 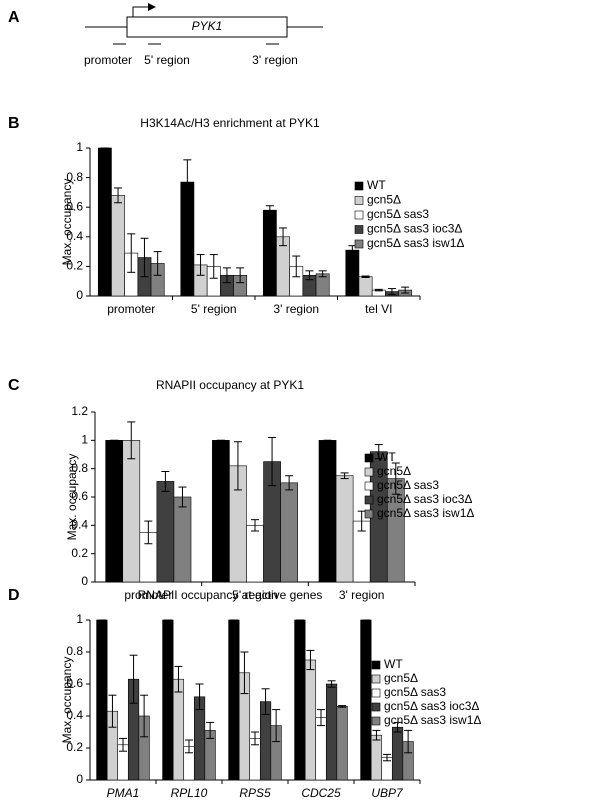 What do you see at coordinates (207, 27) in the screenshot?
I see `gene-box` at bounding box center [207, 27].